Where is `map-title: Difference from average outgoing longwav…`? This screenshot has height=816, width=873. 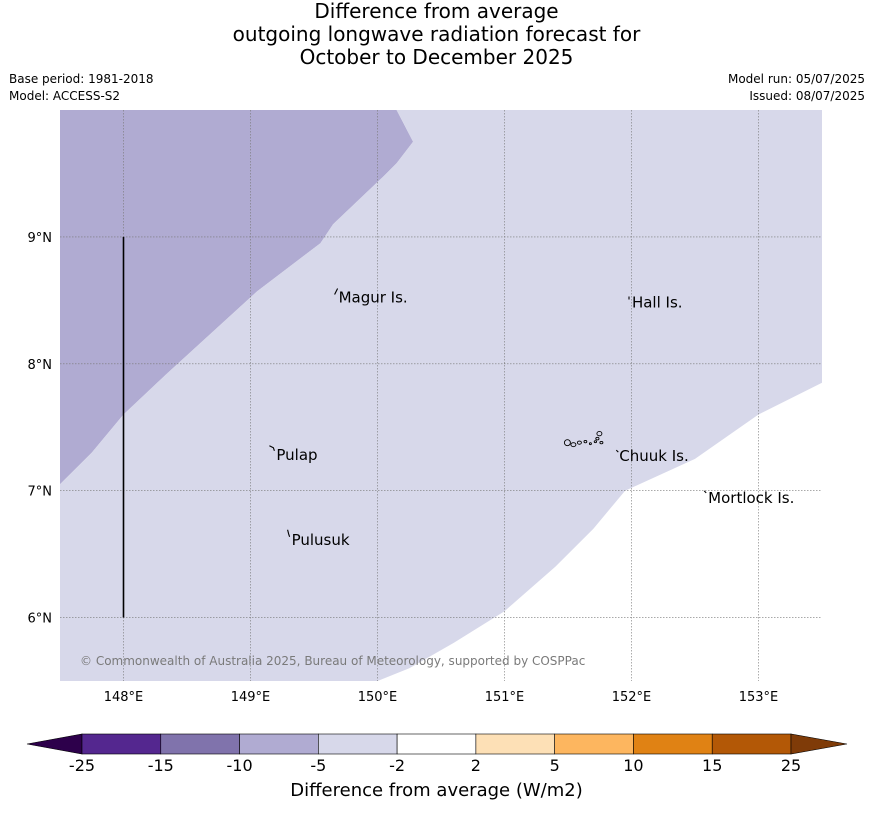 map-title: Difference from average outgoing longwav… is located at coordinates (436, 34).